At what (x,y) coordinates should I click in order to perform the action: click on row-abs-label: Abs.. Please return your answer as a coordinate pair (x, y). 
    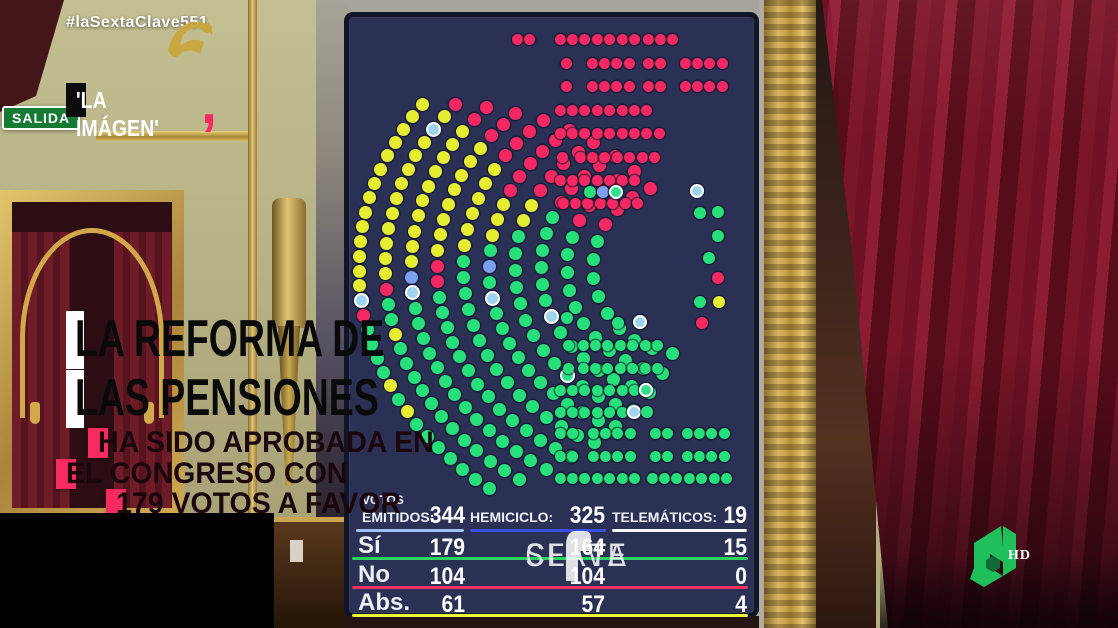
    Looking at the image, I should click on (384, 602).